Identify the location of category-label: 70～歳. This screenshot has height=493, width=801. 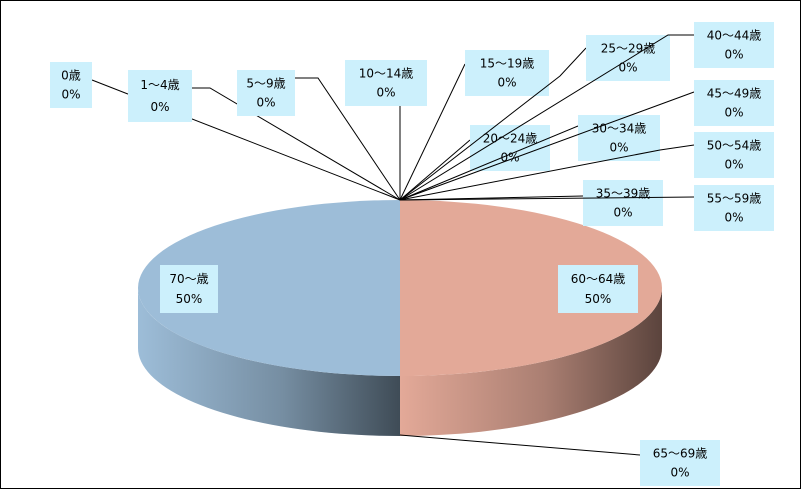
(188, 279).